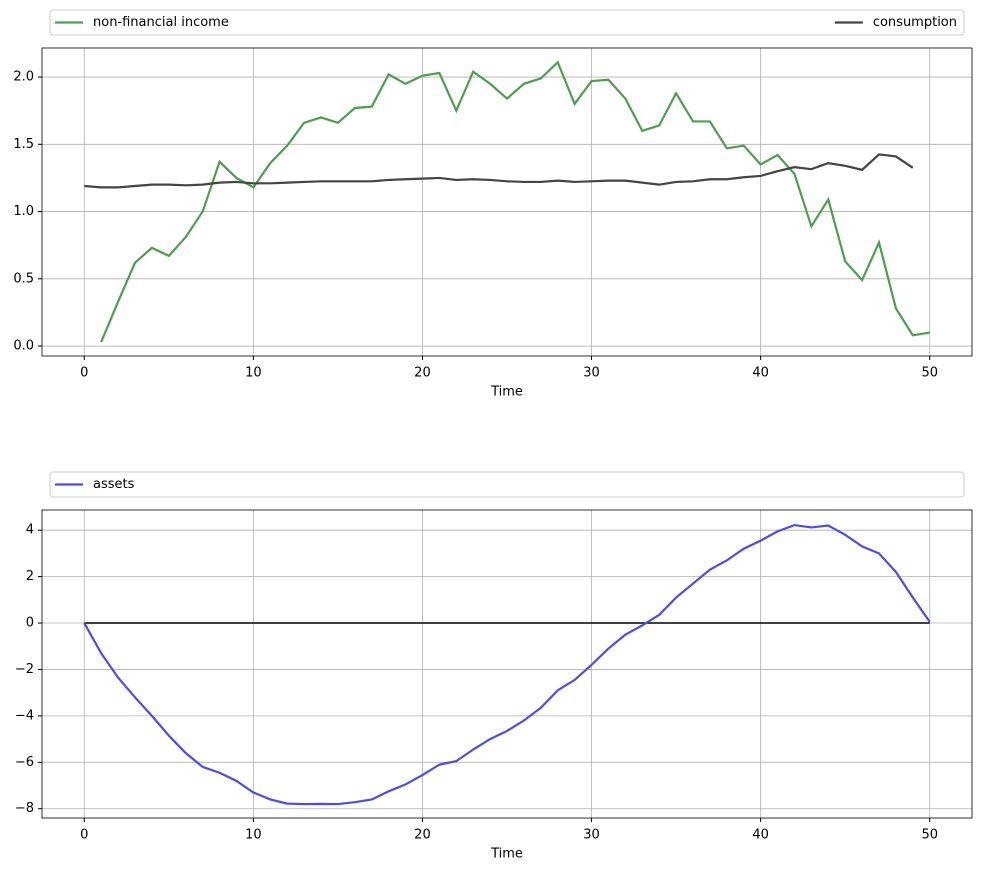  Describe the element at coordinates (23, 77) in the screenshot. I see `y-tick-label: 2.0` at that location.